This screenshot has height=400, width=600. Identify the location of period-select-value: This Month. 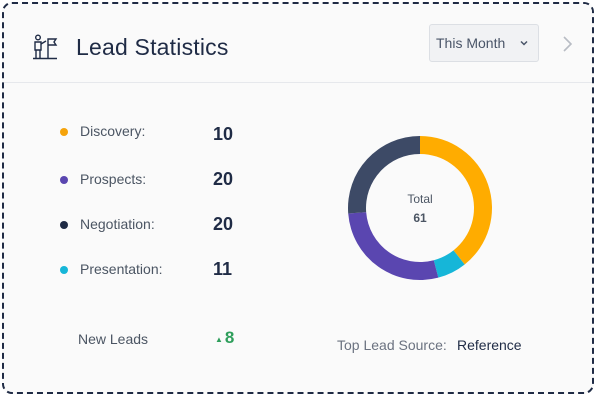
(471, 43).